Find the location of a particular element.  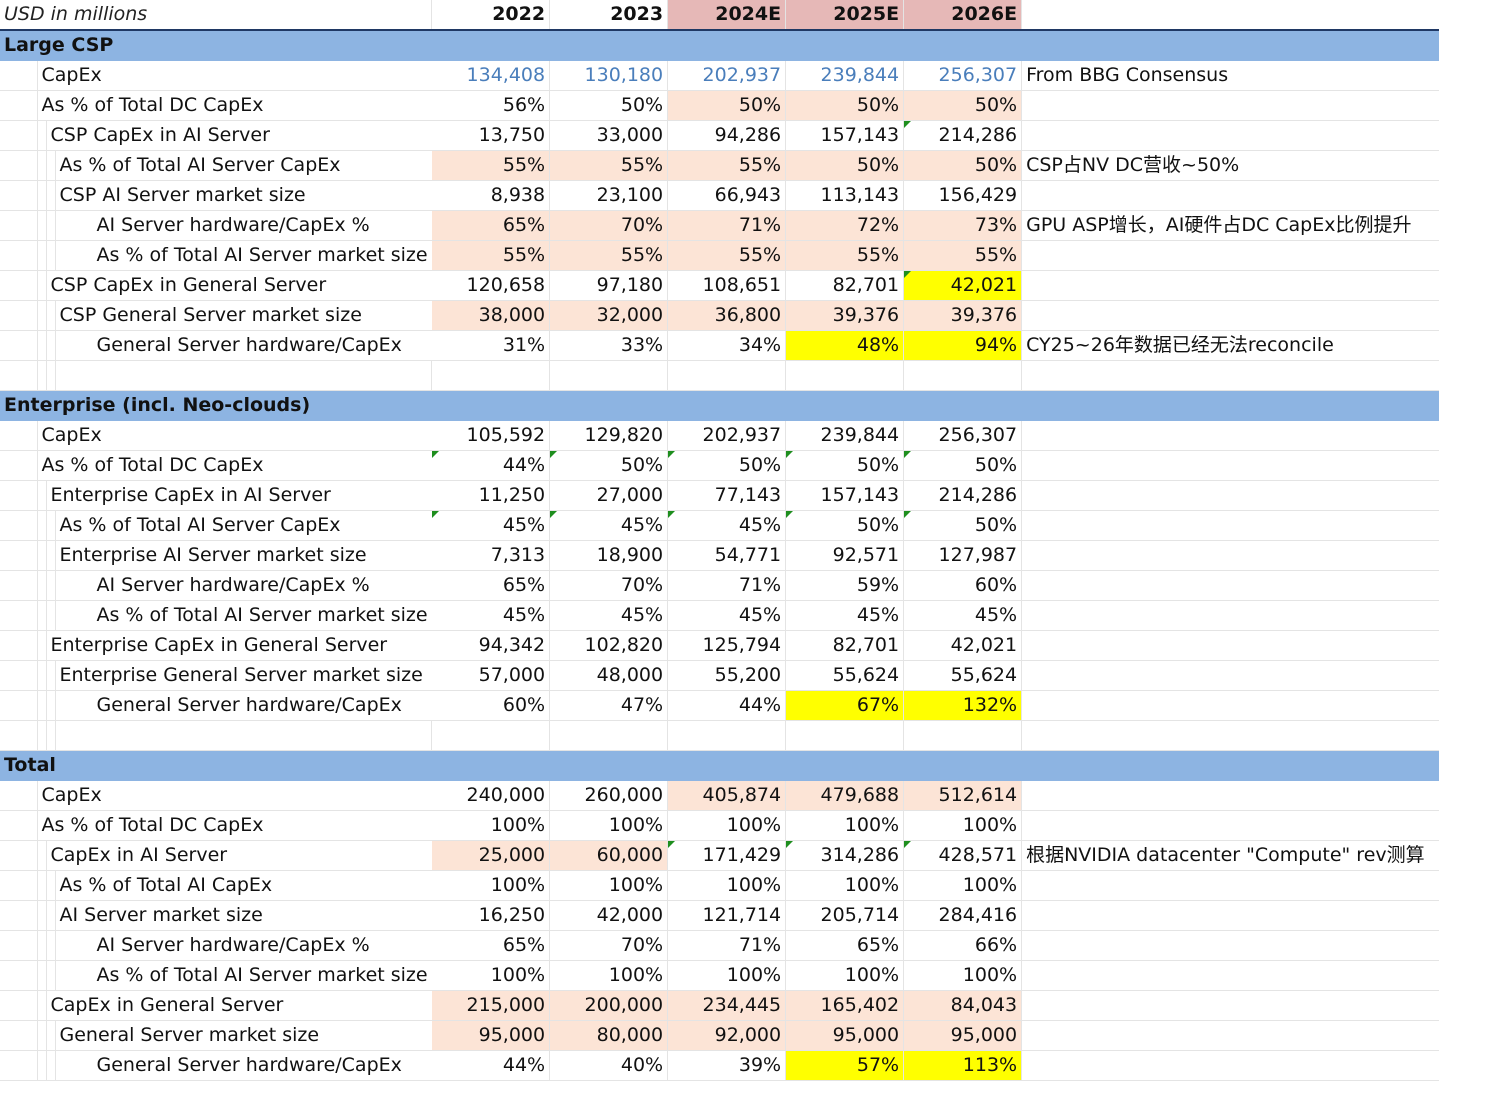

value-cell: 40% is located at coordinates (609, 1065).